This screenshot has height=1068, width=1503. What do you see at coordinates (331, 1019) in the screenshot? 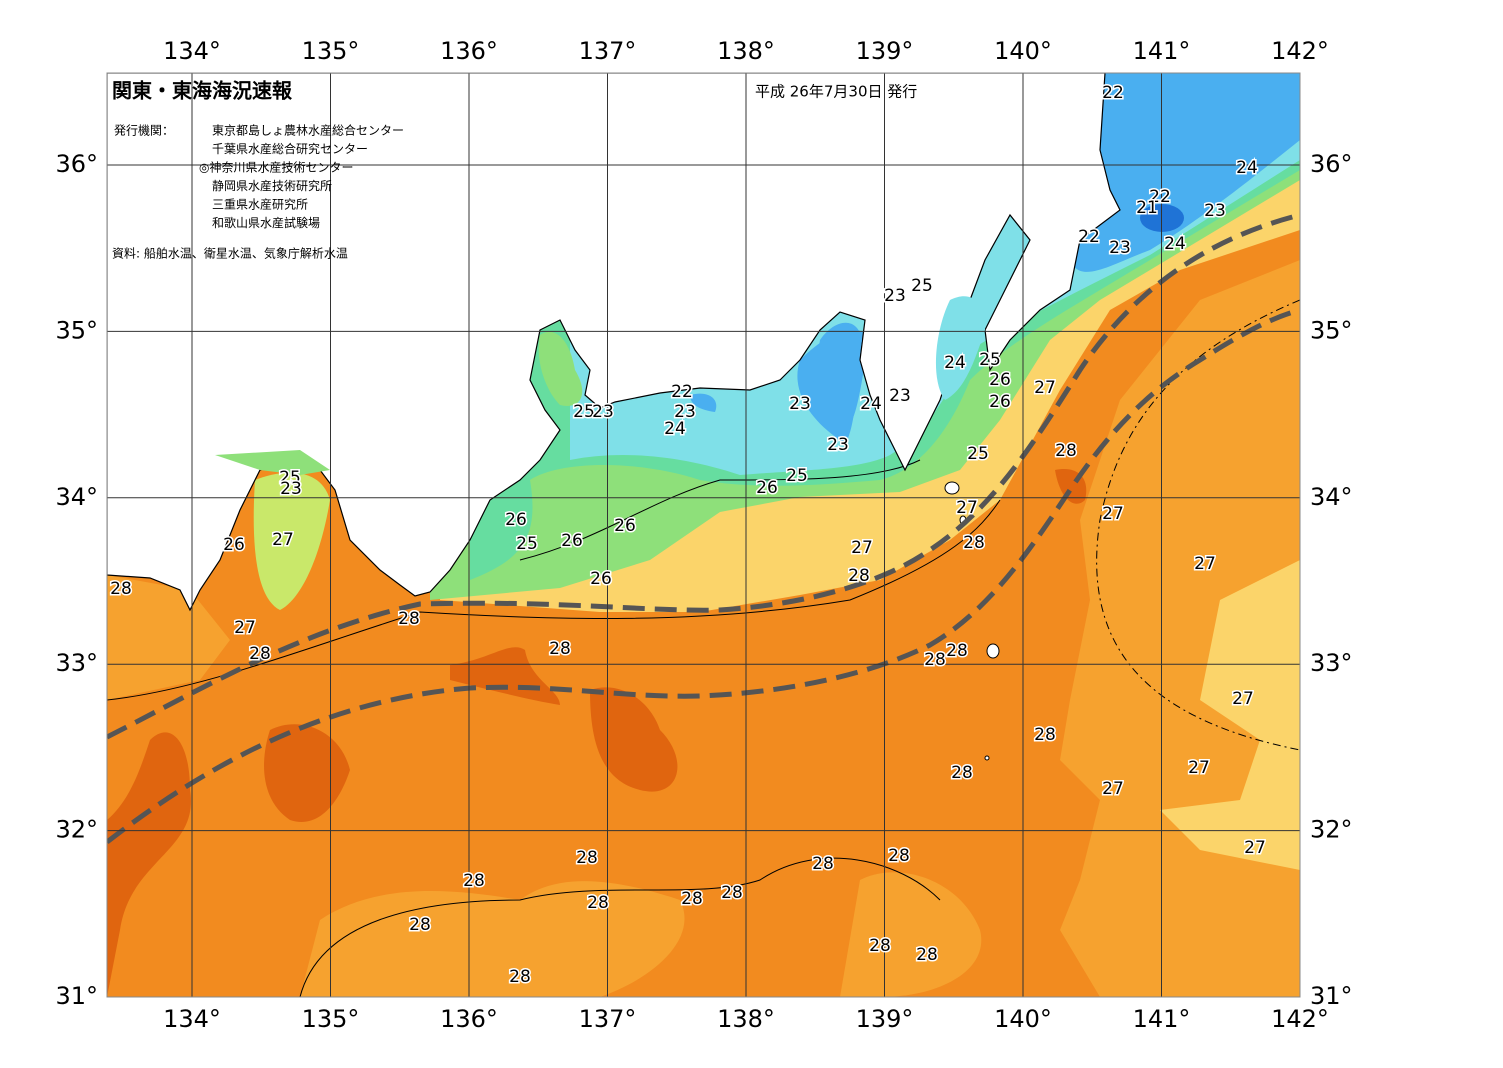
I see `lon-label-bottom: 135°` at bounding box center [331, 1019].